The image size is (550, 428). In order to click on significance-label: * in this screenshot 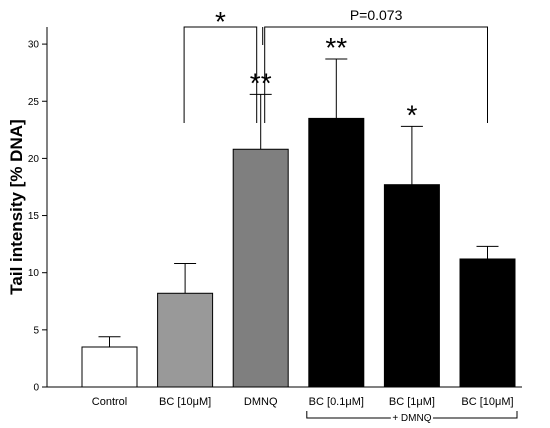, I will do `click(411, 114)`.